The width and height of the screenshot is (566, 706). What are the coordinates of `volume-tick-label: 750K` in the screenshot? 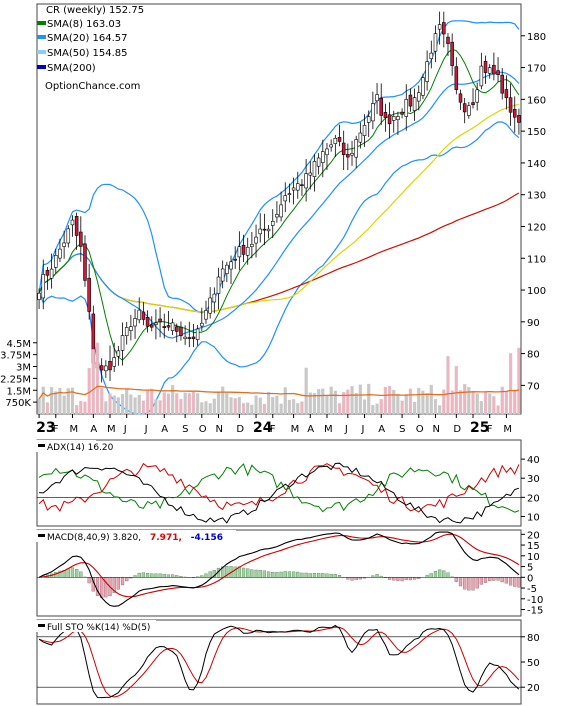 It's located at (18, 403).